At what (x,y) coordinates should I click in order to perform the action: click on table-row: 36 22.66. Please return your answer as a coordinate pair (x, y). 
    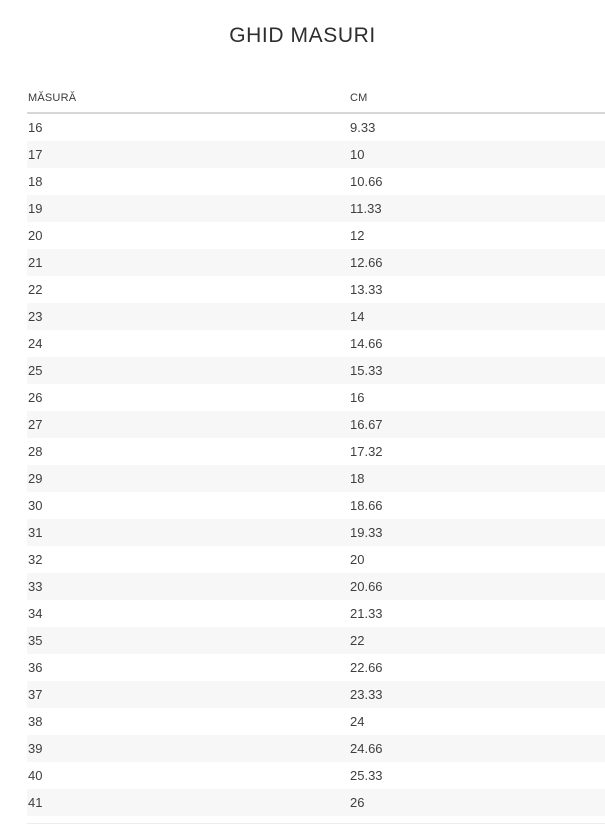
    Looking at the image, I should click on (316, 667).